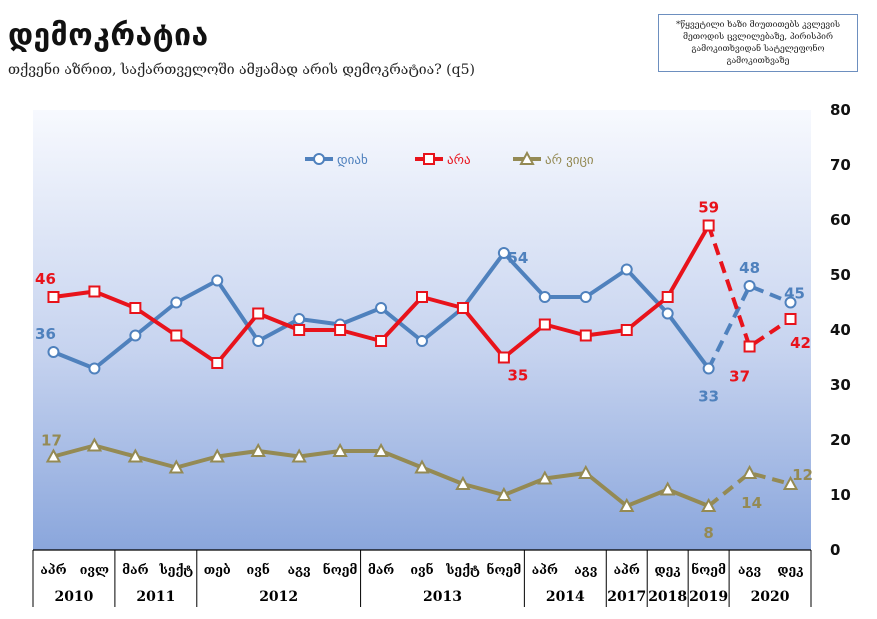 This screenshot has height=619, width=877. I want to click on legend-label: არა, so click(459, 160).